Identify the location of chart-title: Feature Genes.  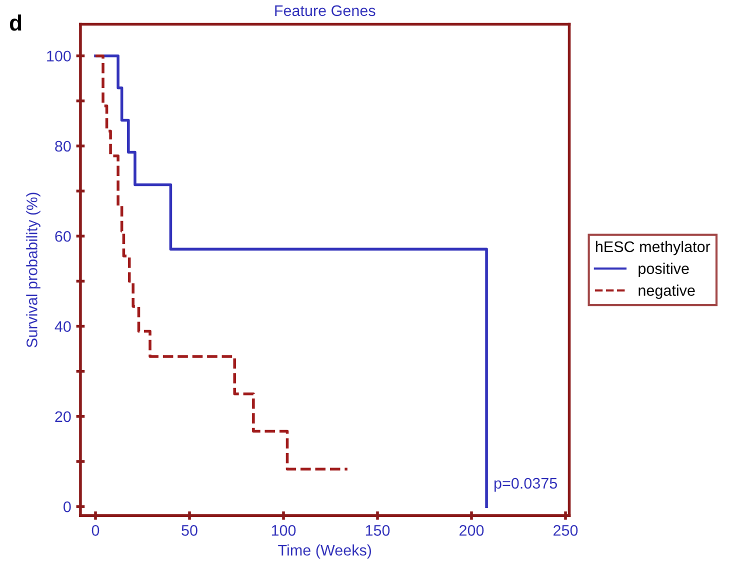
(325, 10).